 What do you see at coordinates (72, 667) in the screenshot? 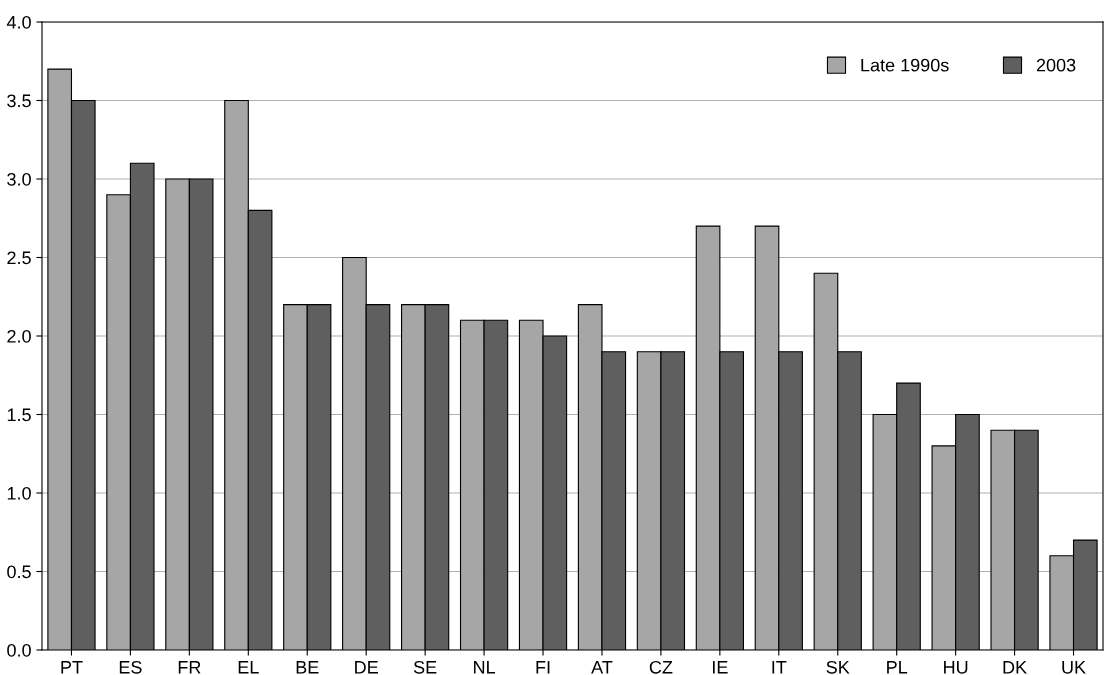
I see `x-tick-label: PT` at bounding box center [72, 667].